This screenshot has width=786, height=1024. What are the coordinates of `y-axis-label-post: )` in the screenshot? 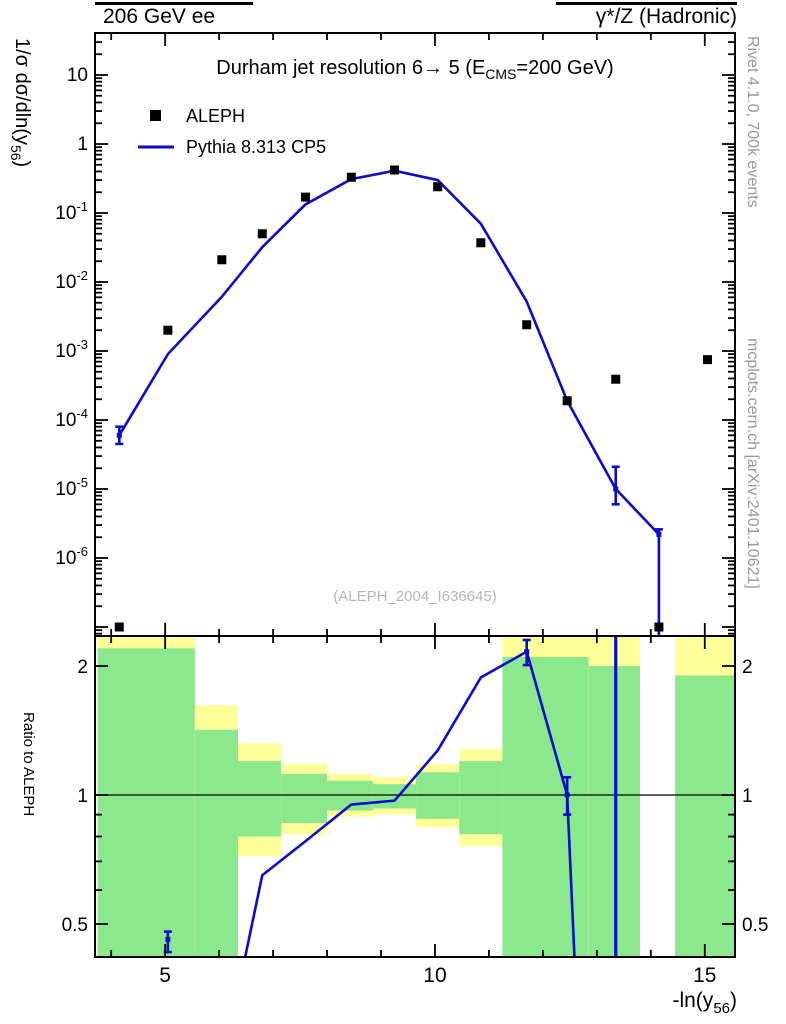 It's located at (22, 164).